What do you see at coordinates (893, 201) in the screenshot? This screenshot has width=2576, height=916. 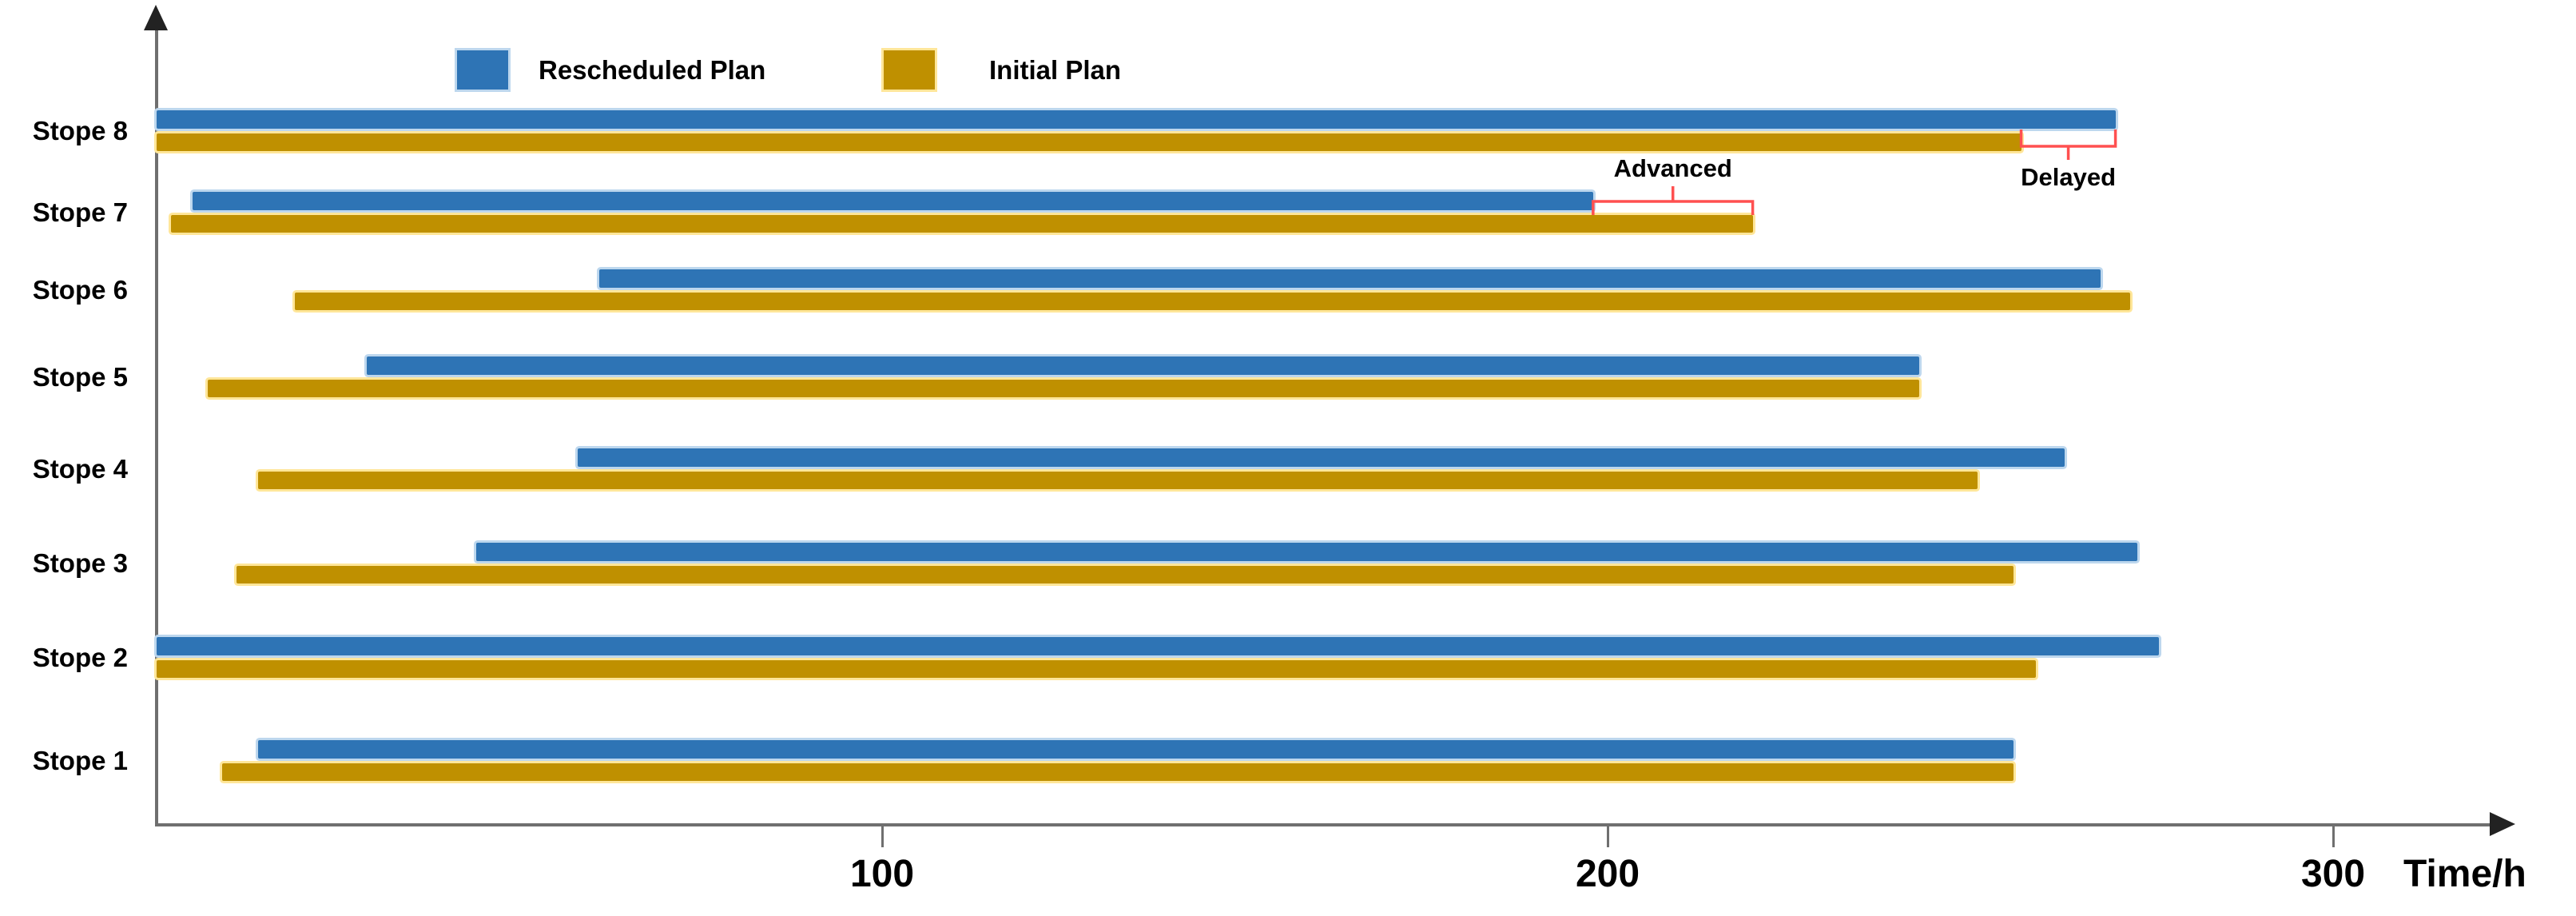 I see `bar-stope-7-rescheduled-plan` at bounding box center [893, 201].